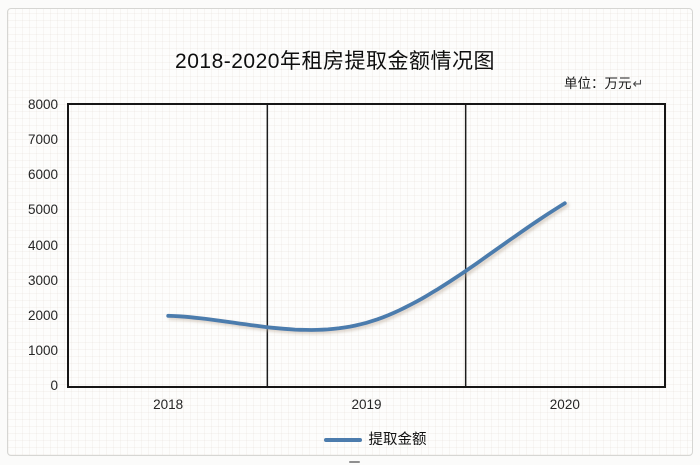 This screenshot has height=465, width=700. Describe the element at coordinates (335, 61) in the screenshot. I see `chart-title: 2018-2020年租房提取金额情况图` at that location.